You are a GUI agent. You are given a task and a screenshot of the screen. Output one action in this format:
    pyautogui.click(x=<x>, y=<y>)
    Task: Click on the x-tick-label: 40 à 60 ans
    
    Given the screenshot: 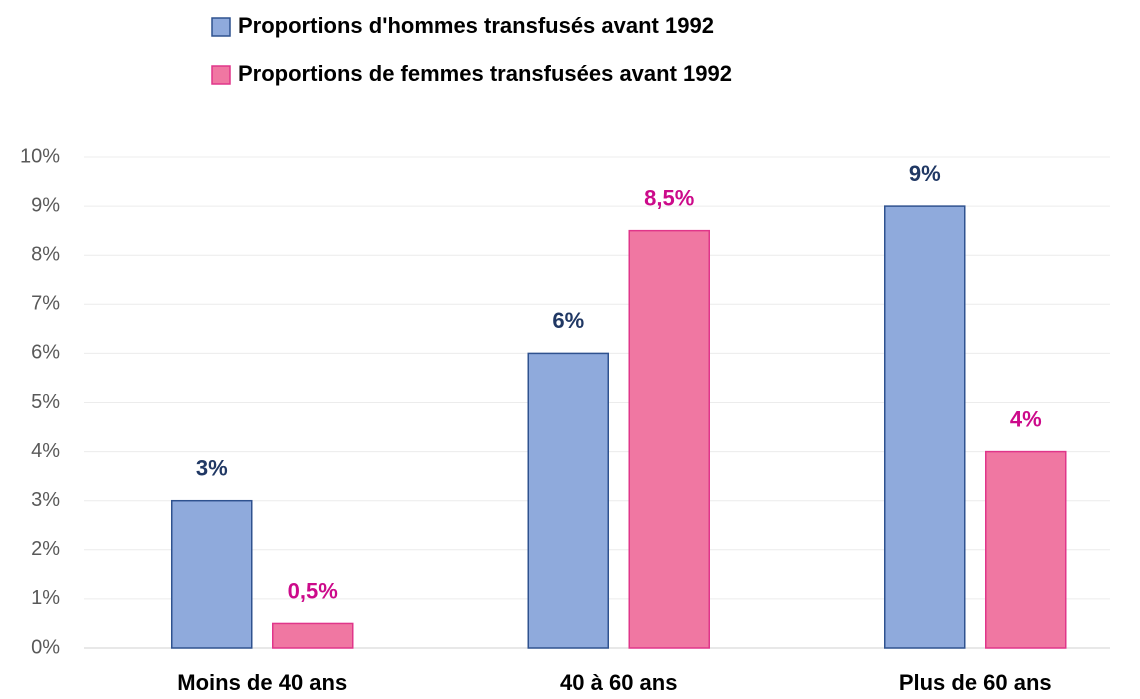 What is the action you would take?
    pyautogui.click(x=618, y=682)
    